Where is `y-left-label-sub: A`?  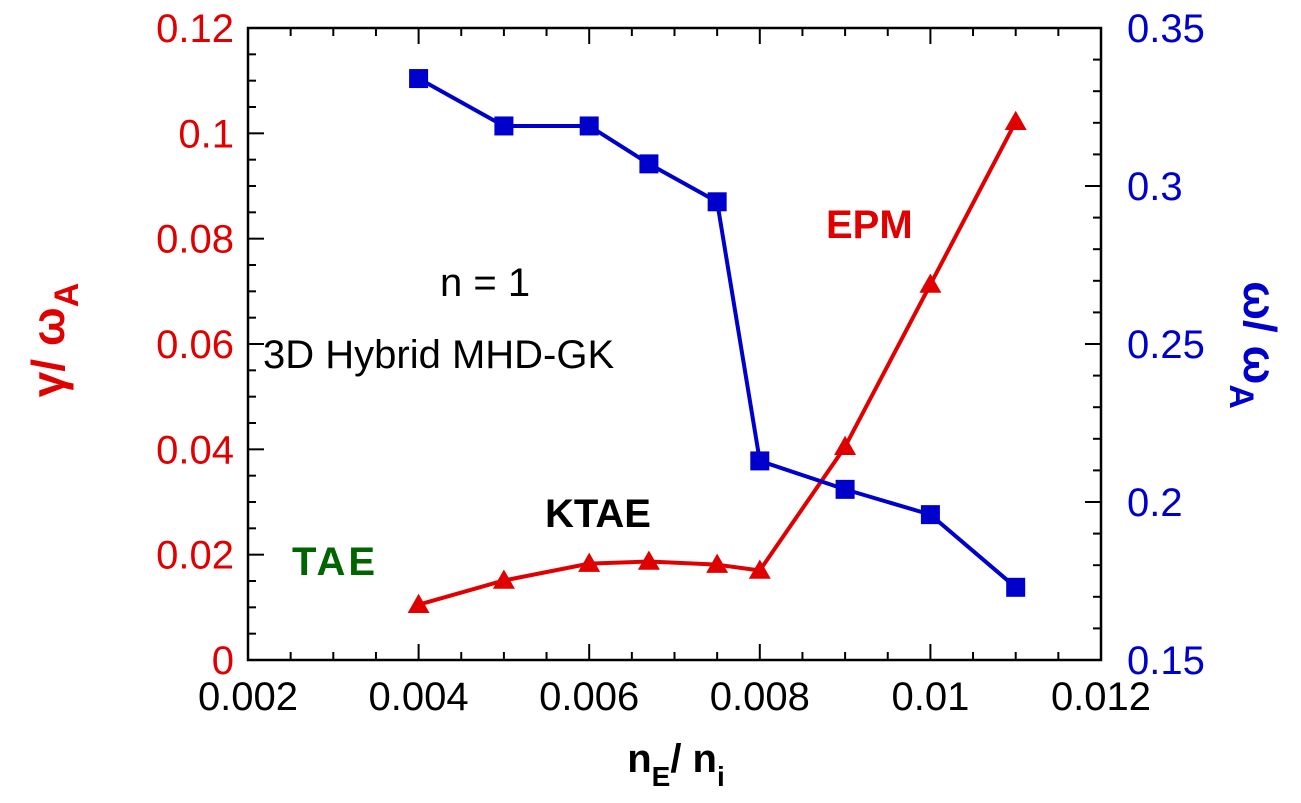
y-left-label-sub: A is located at coordinates (67, 295).